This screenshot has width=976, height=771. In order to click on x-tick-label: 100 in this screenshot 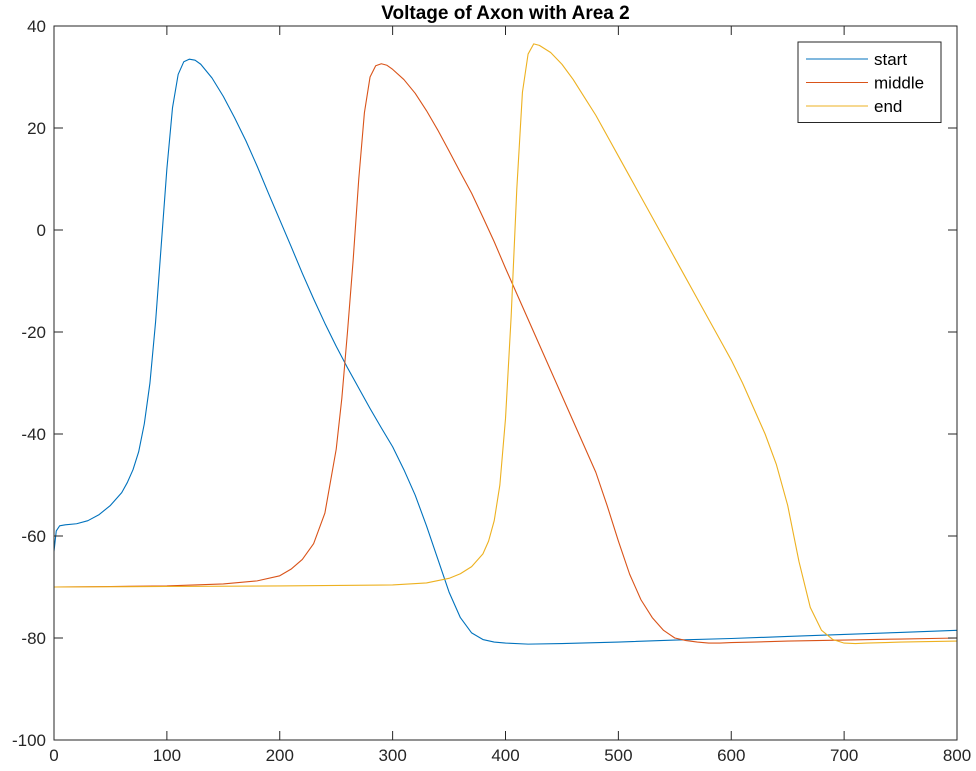, I will do `click(167, 755)`.